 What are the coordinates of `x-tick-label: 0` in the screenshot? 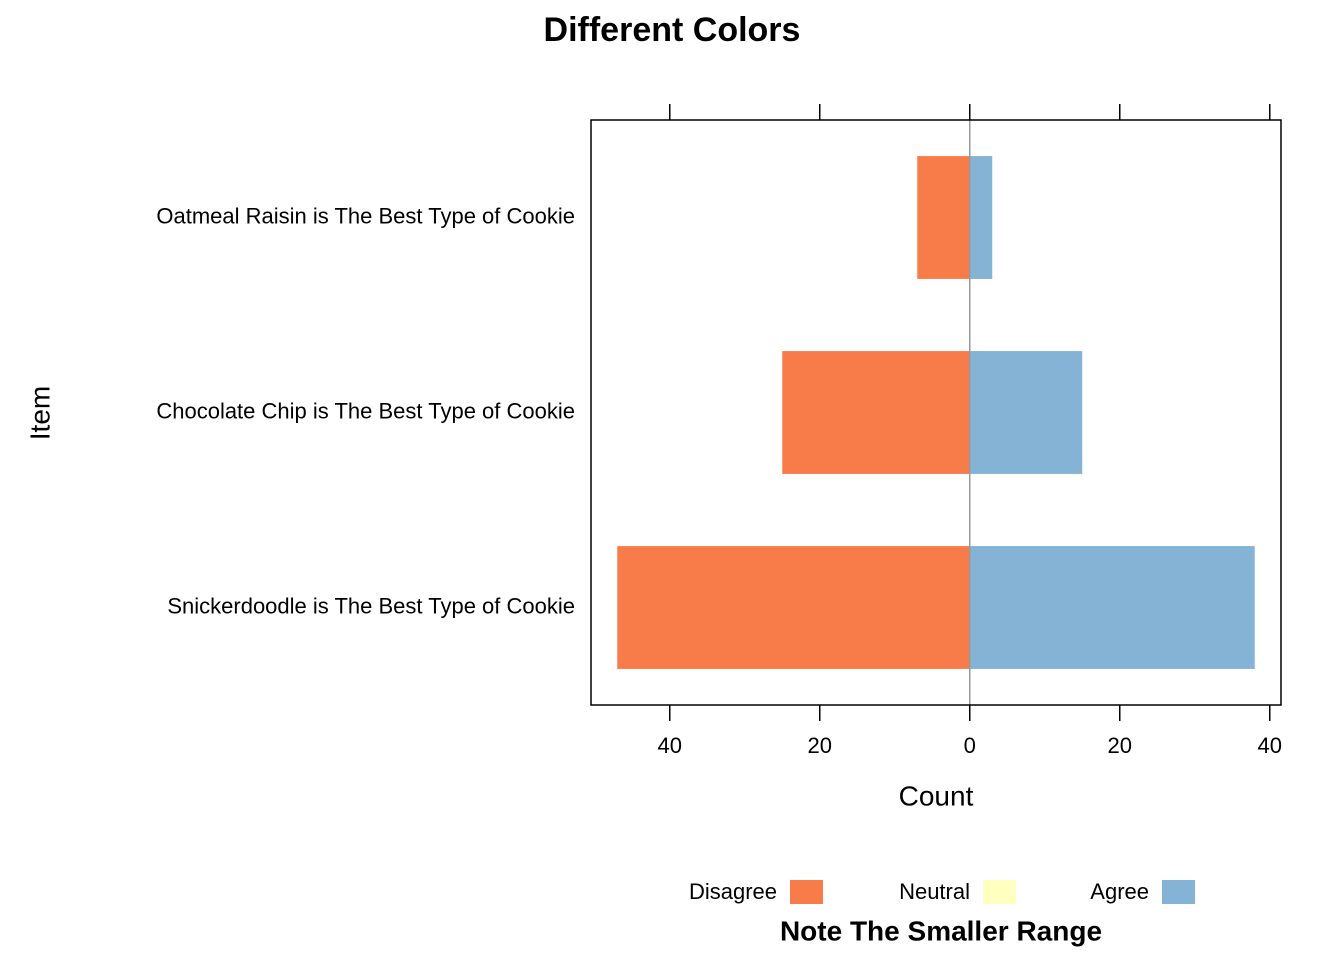 It's located at (970, 745).